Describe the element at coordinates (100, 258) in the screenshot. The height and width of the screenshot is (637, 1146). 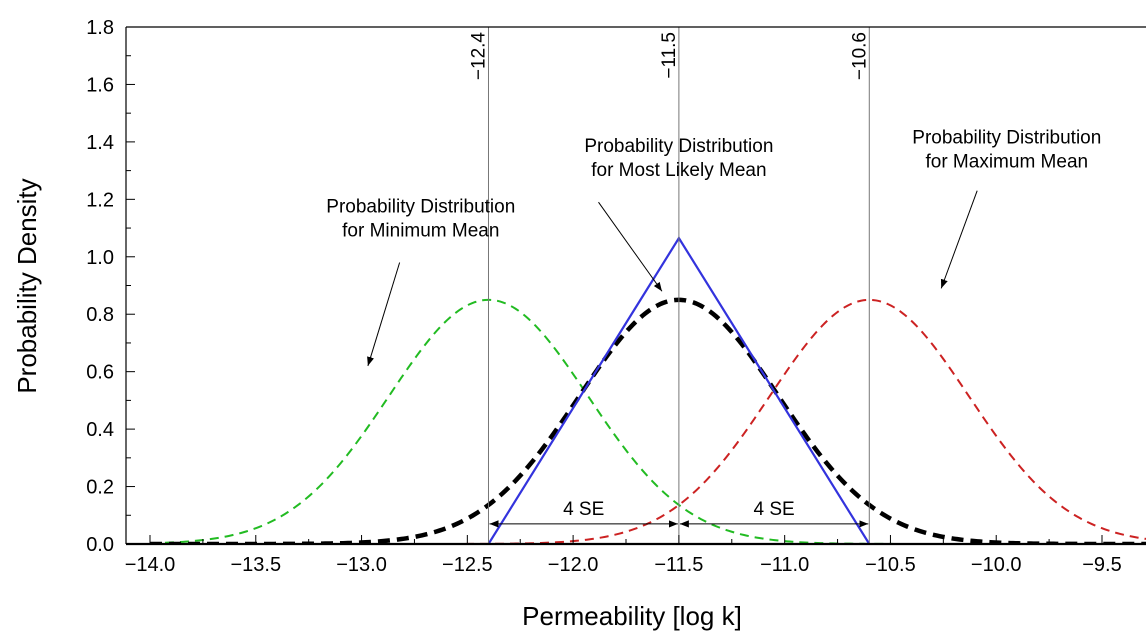
I see `y-tick-label-5: 1.0` at that location.